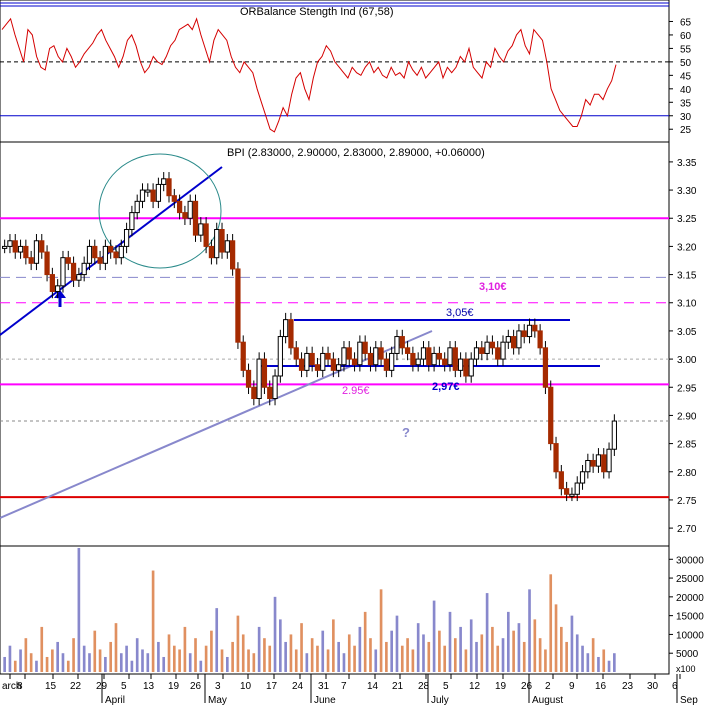  Describe the element at coordinates (690, 560) in the screenshot. I see `volume-tick-label: 30000` at that location.